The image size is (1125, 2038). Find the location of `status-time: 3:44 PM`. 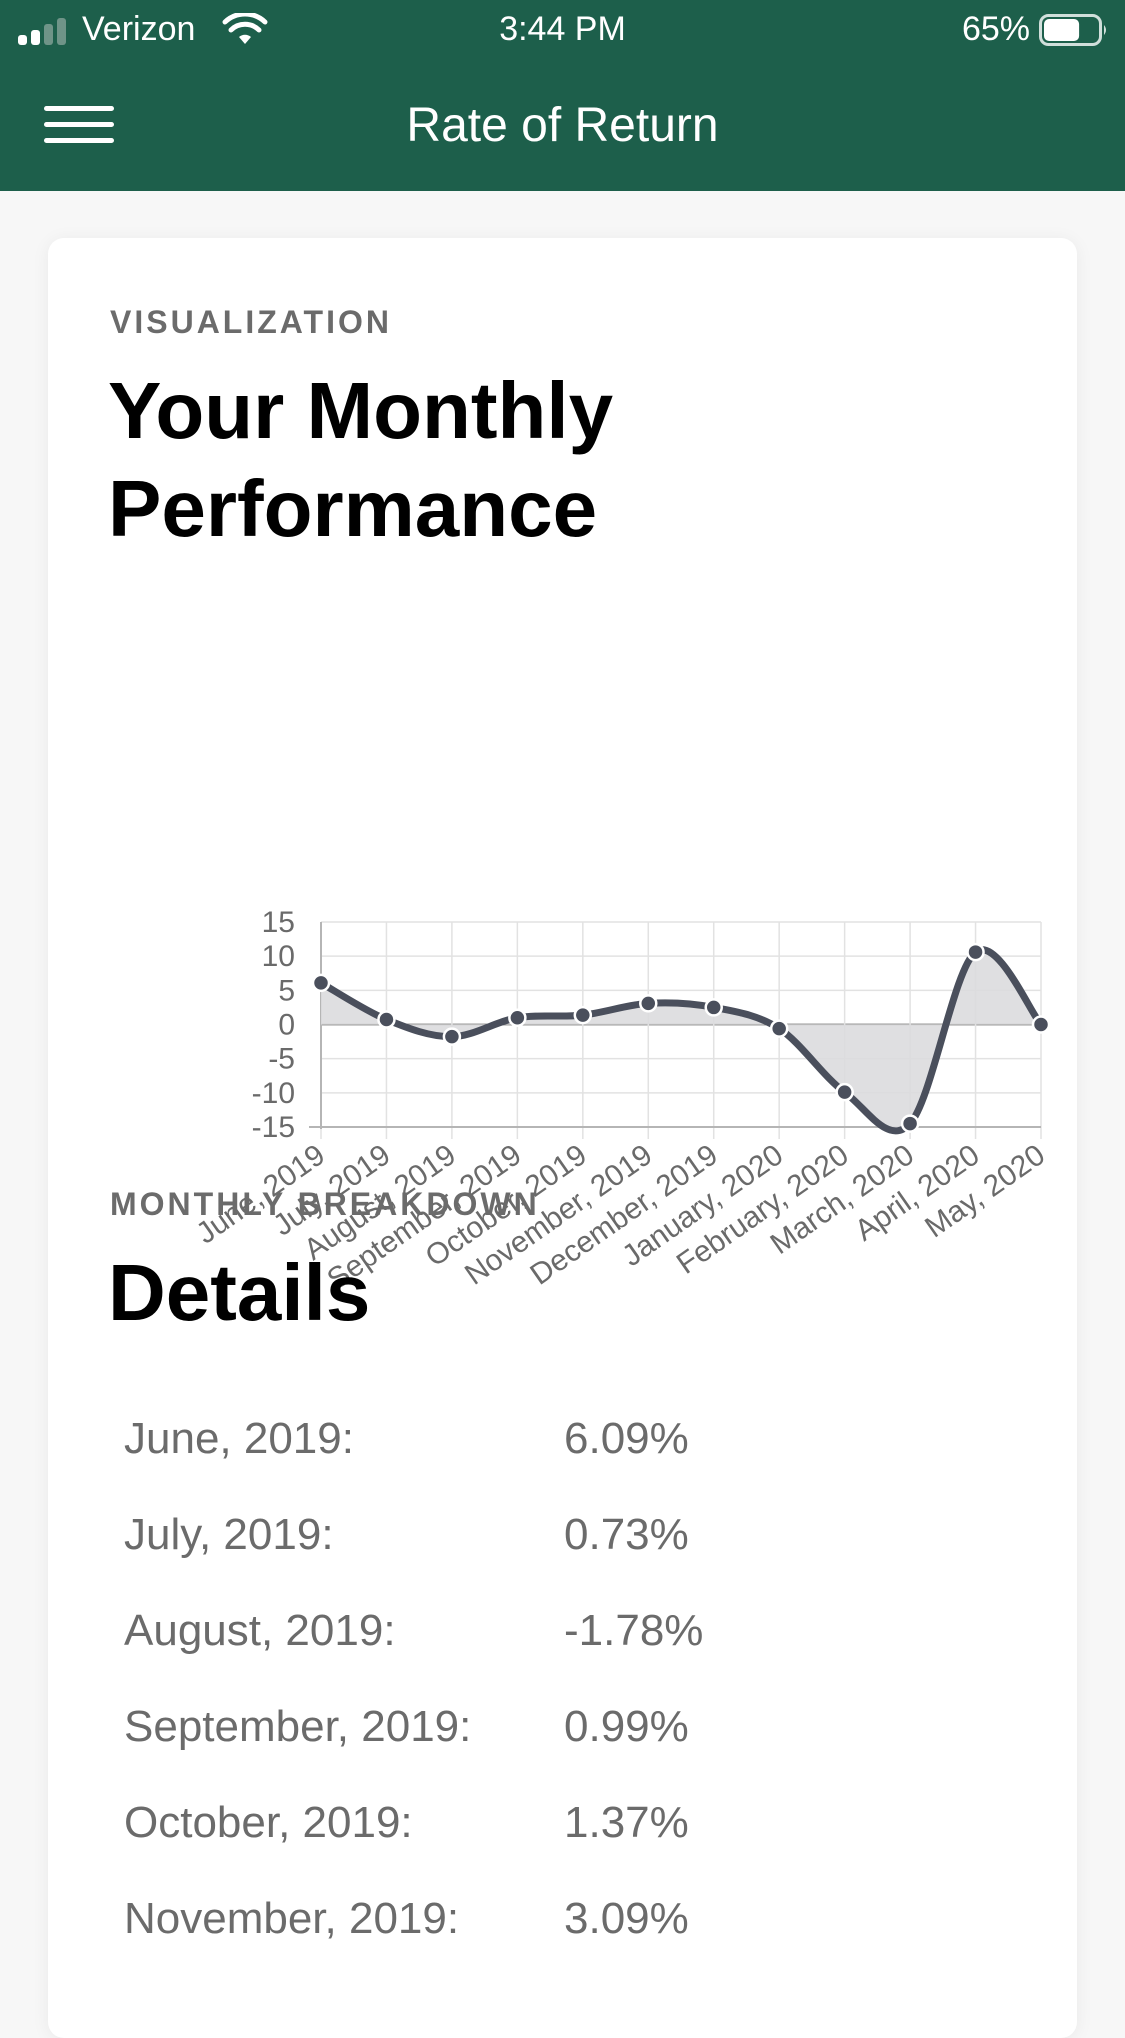

status-time: 3:44 PM is located at coordinates (562, 29).